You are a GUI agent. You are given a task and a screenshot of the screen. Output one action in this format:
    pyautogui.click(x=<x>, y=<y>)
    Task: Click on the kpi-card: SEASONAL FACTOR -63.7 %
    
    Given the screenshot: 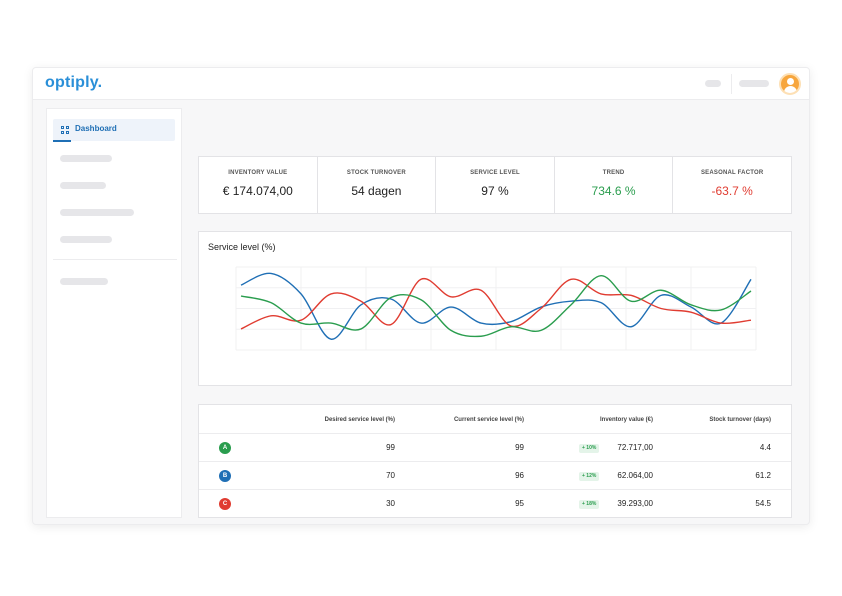 What is the action you would take?
    pyautogui.click(x=732, y=185)
    